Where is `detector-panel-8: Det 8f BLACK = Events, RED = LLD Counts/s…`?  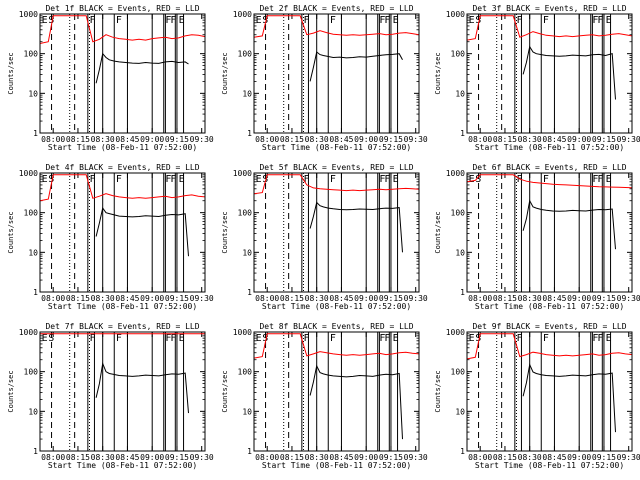
detector-panel-8: Det 8f BLACK = Events, RED = LLD Counts/s… is located at coordinates (324, 396).